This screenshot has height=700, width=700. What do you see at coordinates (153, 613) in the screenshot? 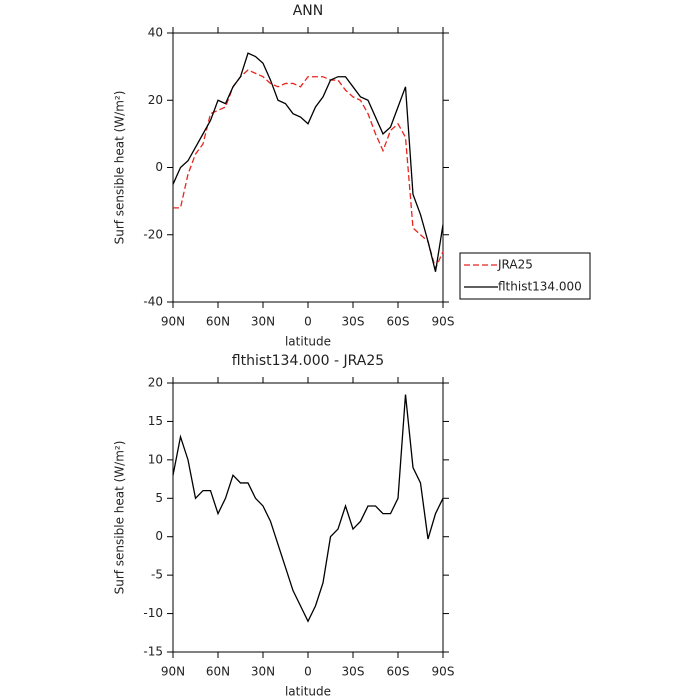
I see `y-tick-label: -10` at bounding box center [153, 613].